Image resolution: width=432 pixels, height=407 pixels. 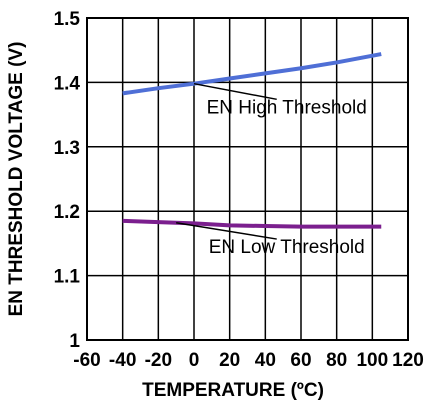 What do you see at coordinates (229, 360) in the screenshot?
I see `x-tick-label: 20` at bounding box center [229, 360].